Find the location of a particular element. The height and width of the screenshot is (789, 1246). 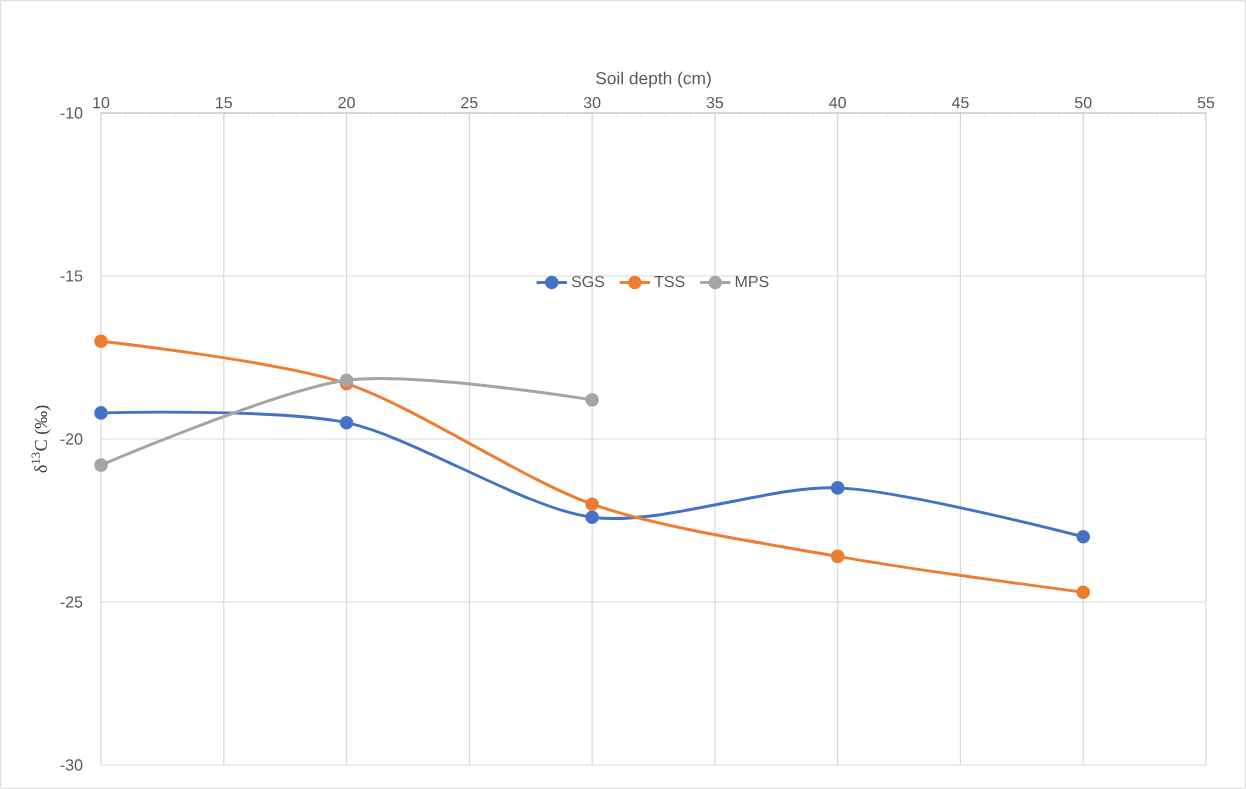

y-tick-label: -25 is located at coordinates (71, 602).